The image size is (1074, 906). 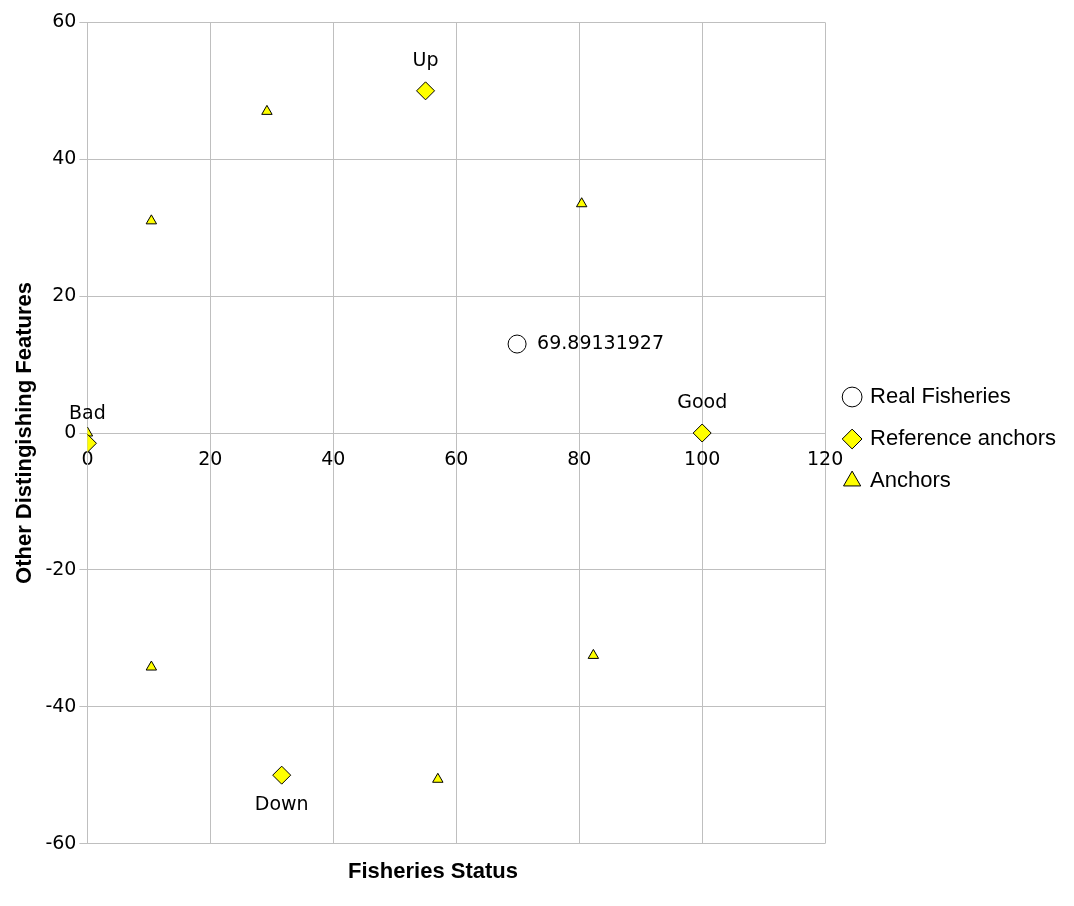 What do you see at coordinates (61, 841) in the screenshot?
I see `y-tick-label: -60` at bounding box center [61, 841].